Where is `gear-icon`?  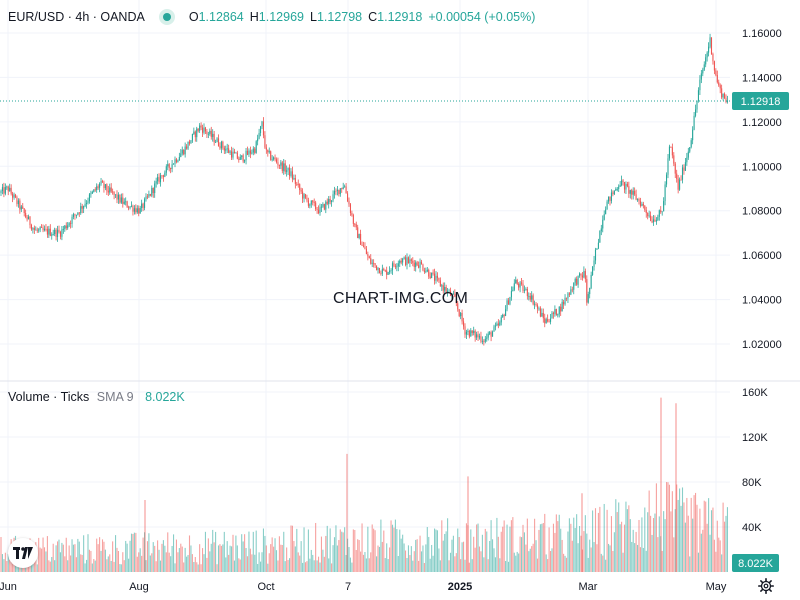 gear-icon is located at coordinates (766, 586).